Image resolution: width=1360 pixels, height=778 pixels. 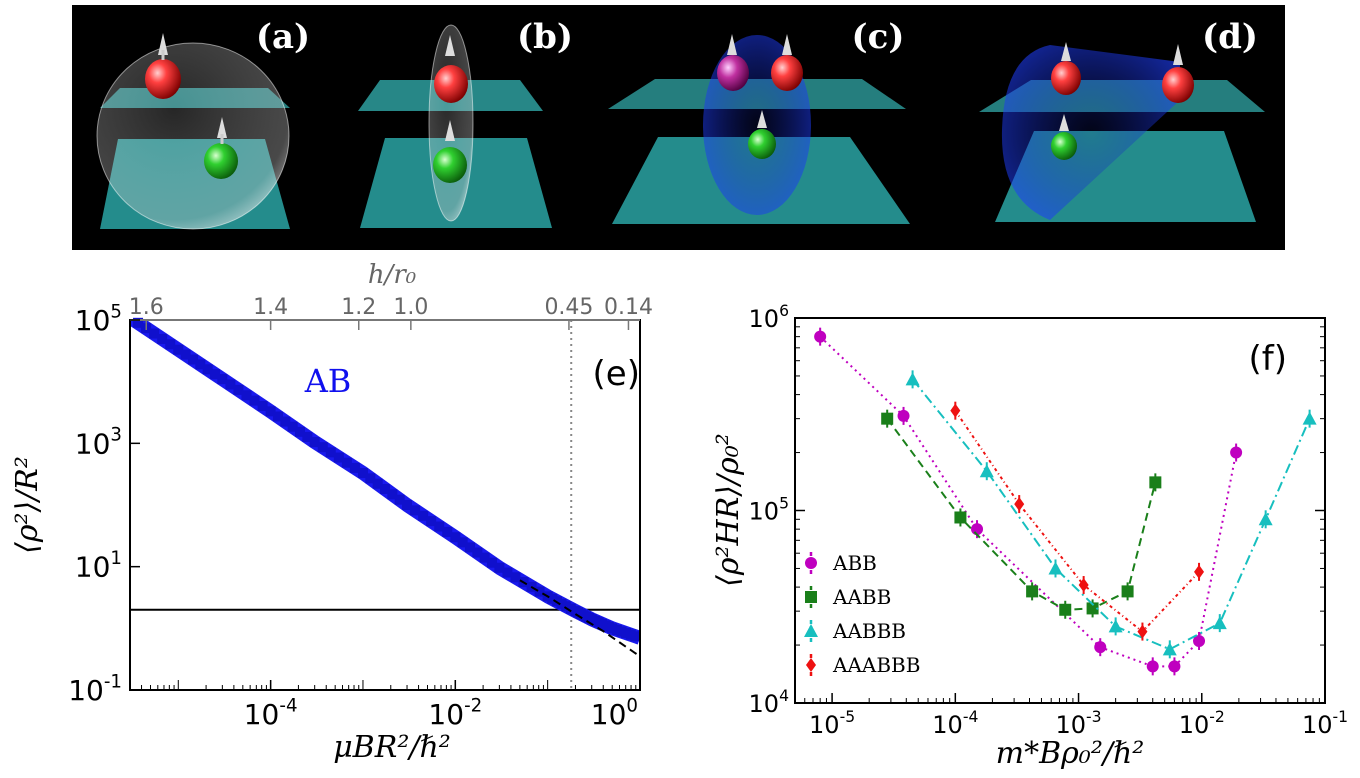 I want to click on chart-f-x-tick-label: 10⁻³, so click(x=1078, y=723).